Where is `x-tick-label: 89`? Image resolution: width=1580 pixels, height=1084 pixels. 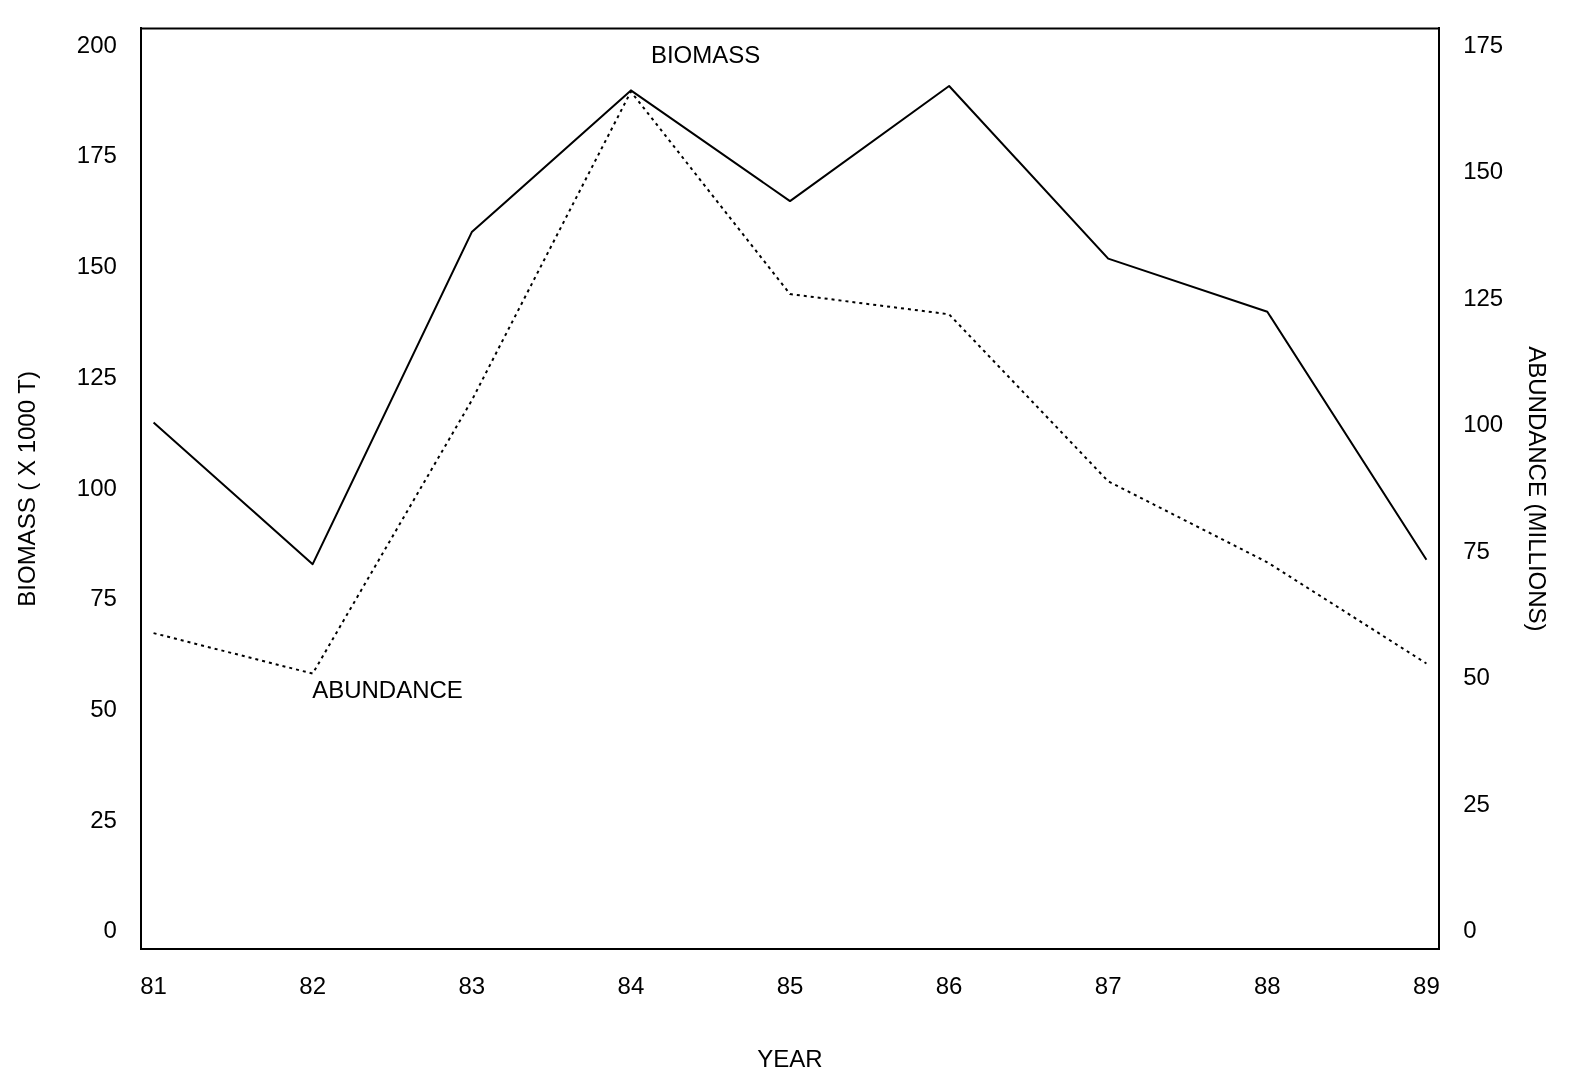
x-tick-label: 89 is located at coordinates (1426, 986).